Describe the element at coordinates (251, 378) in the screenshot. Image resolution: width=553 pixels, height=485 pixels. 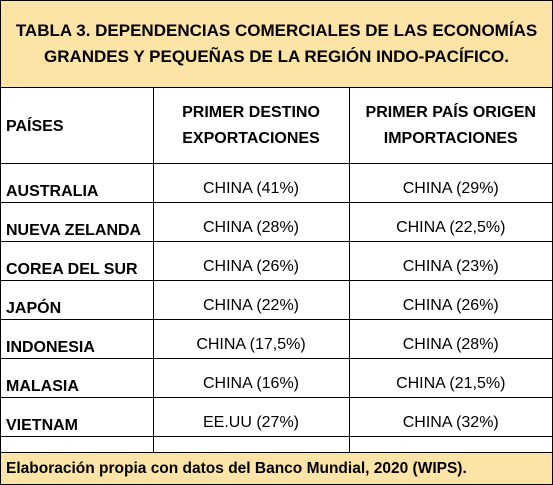
I see `exports-cell: CHINA (16%)` at that location.